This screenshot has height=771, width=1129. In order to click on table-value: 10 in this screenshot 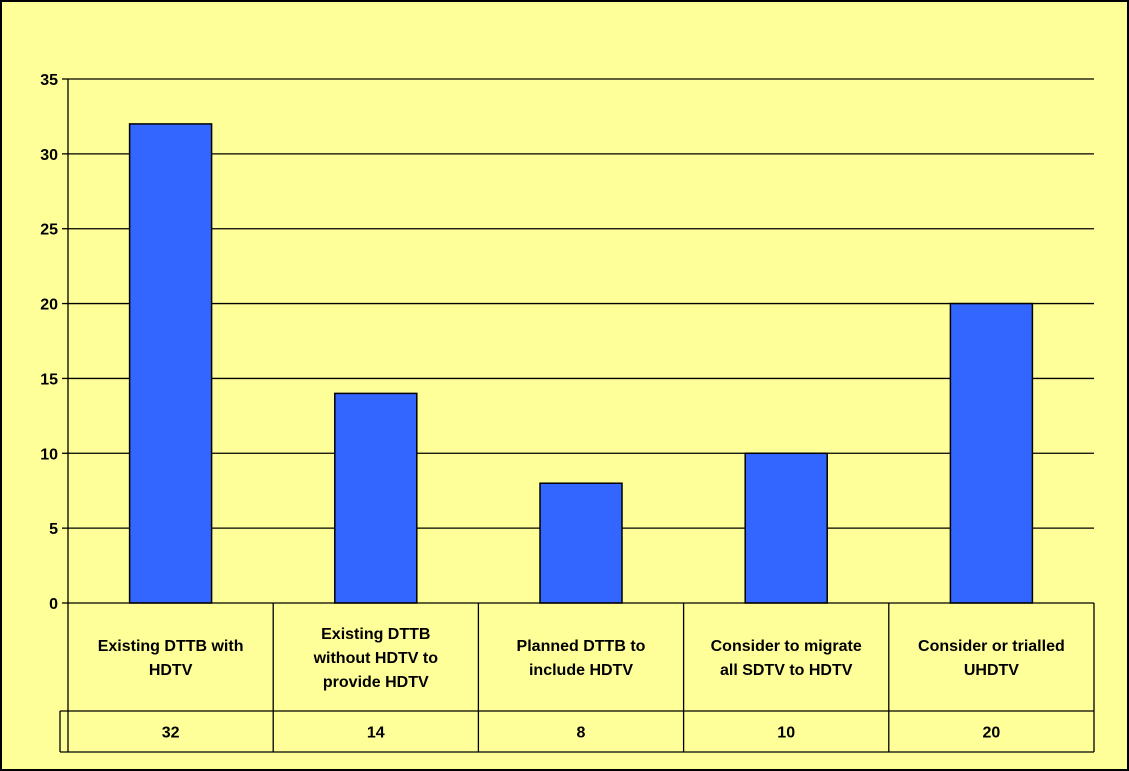, I will do `click(786, 733)`.